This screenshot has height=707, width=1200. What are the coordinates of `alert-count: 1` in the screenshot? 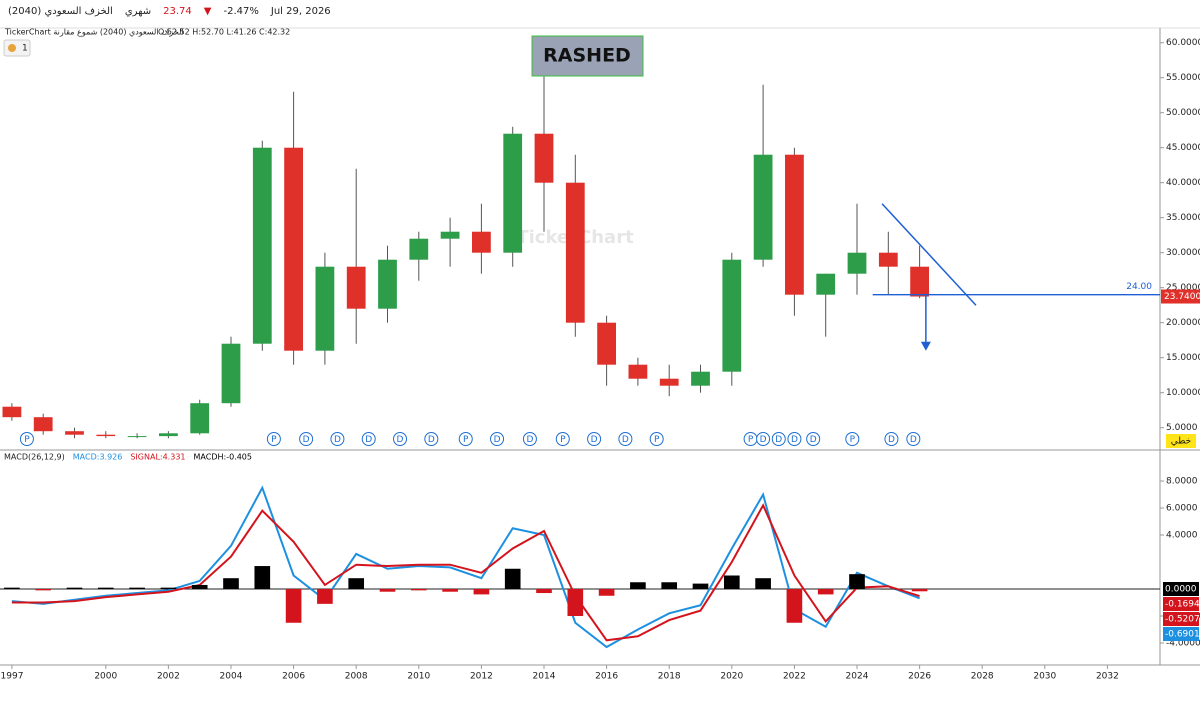 It's located at (25, 49).